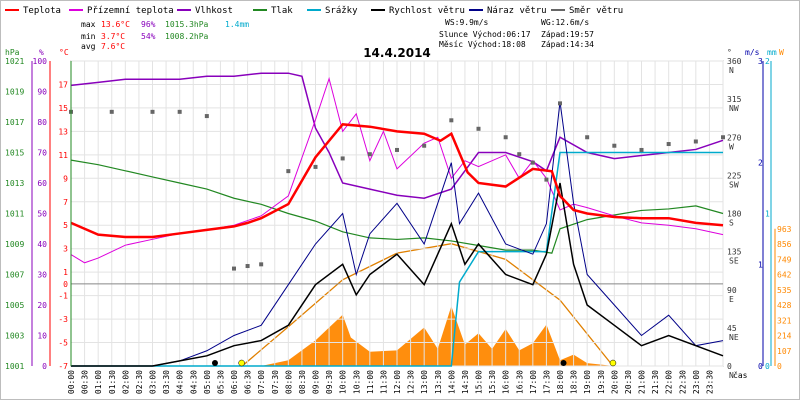 This screenshot has width=800, height=401. I want to click on legend-entry: Náraz větru, so click(517, 11).